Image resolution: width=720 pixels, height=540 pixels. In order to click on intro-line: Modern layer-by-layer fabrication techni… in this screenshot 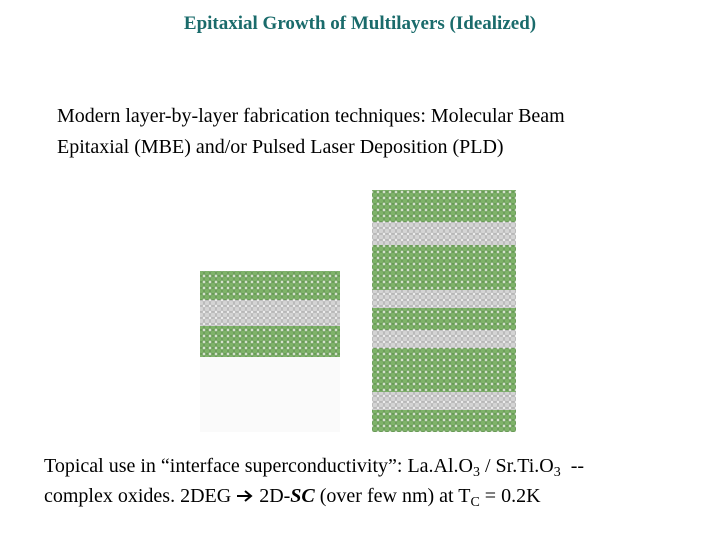, I will do `click(311, 116)`.